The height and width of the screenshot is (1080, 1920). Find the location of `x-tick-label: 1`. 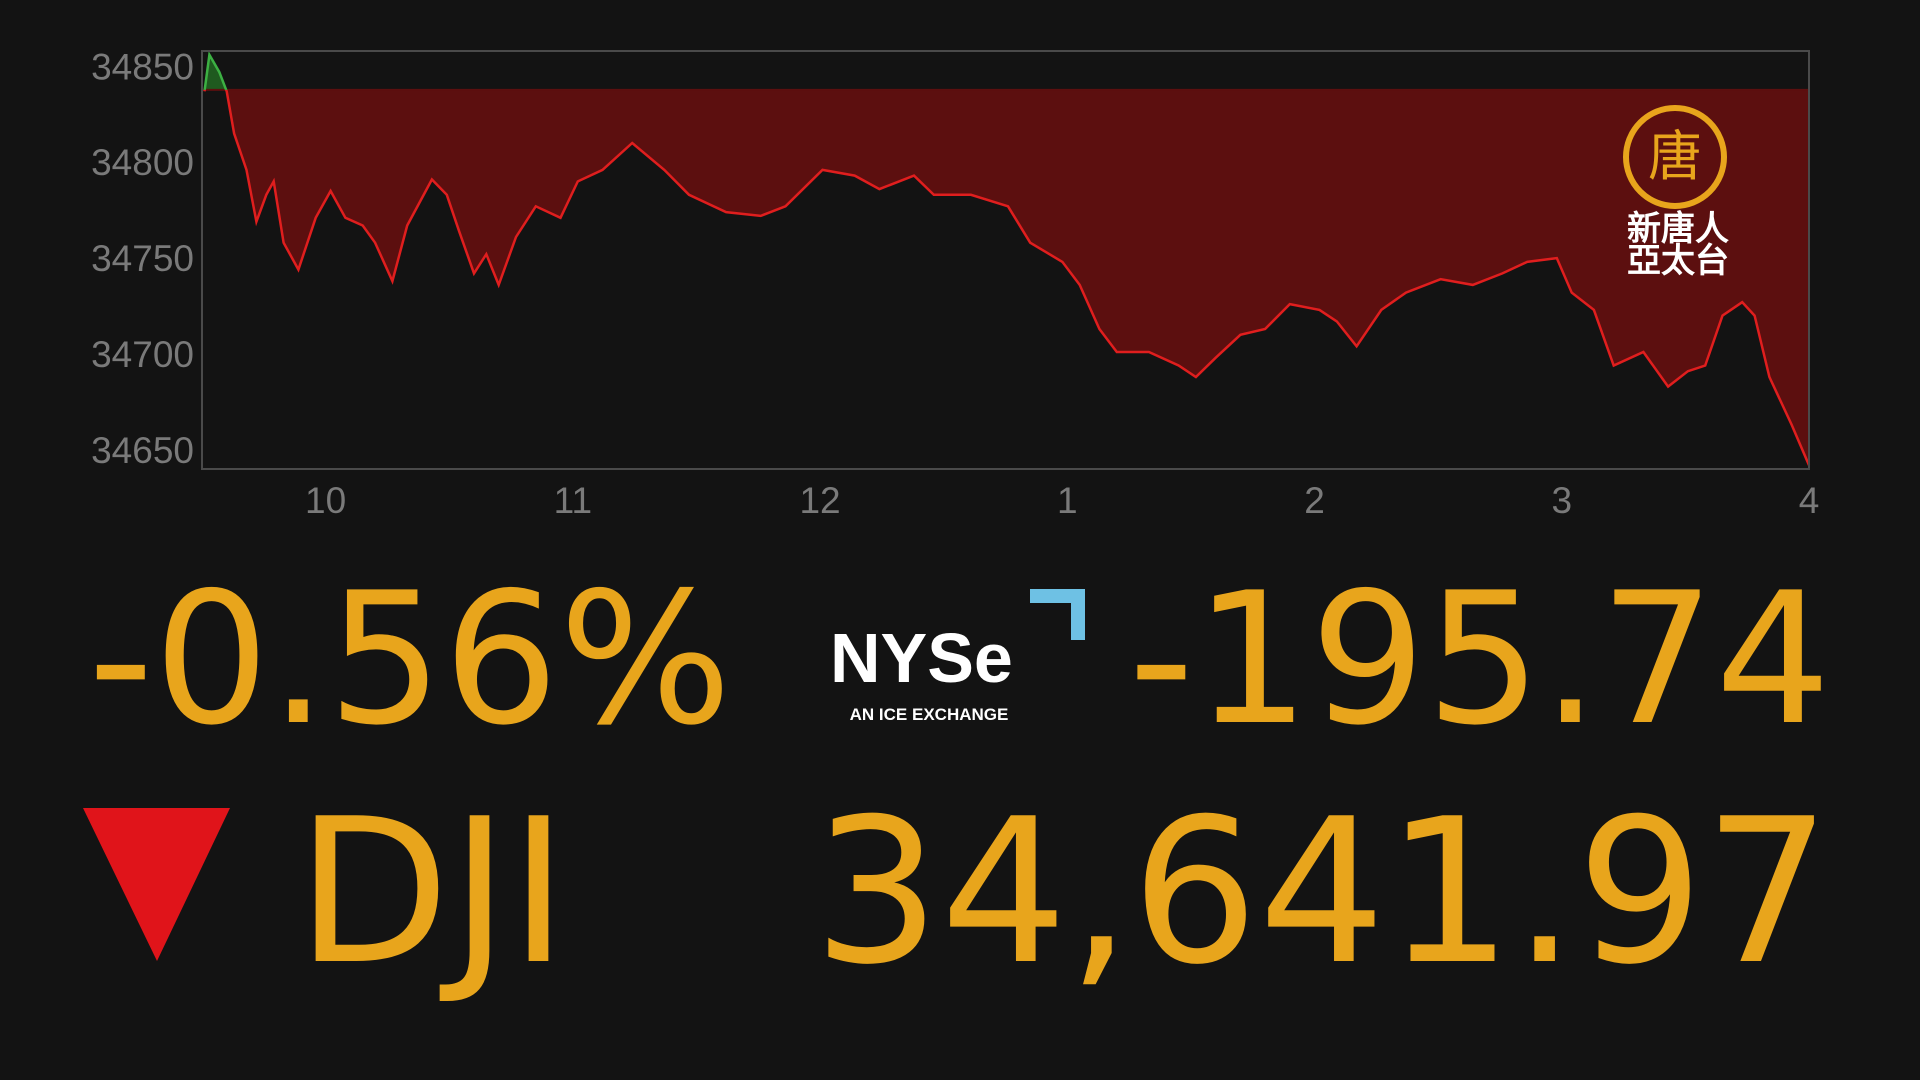

x-tick-label: 1 is located at coordinates (1067, 500).